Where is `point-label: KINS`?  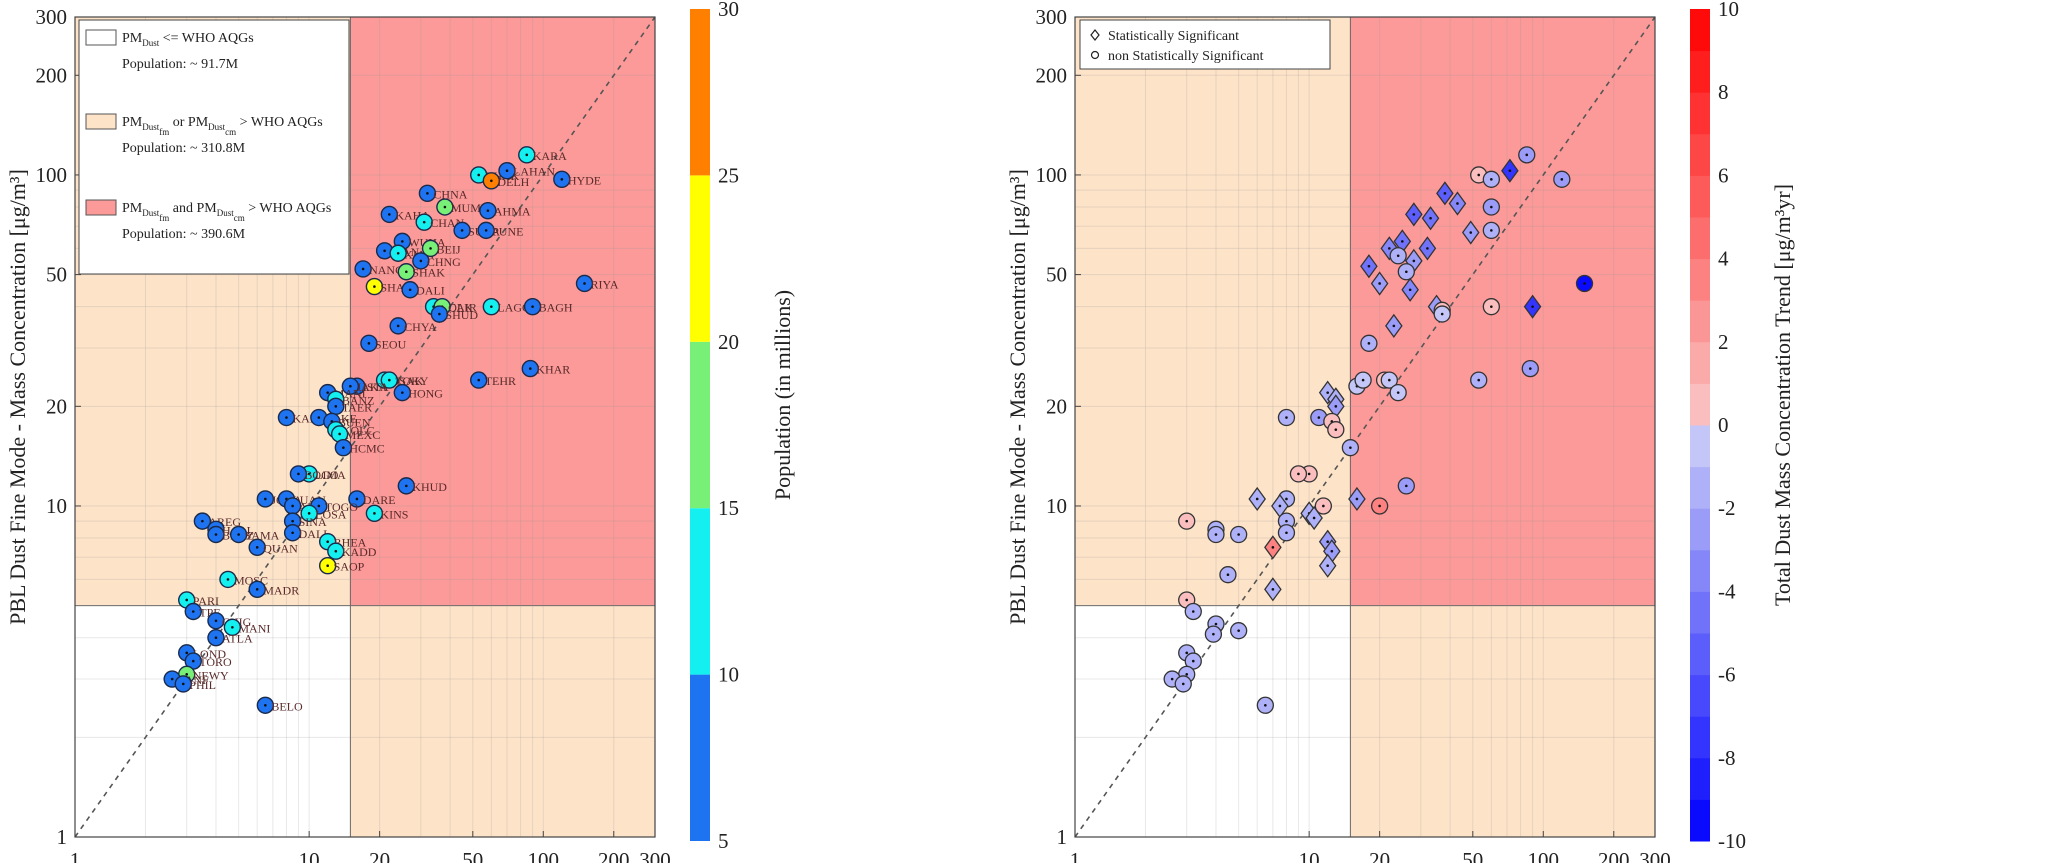 point-label: KINS is located at coordinates (394, 514).